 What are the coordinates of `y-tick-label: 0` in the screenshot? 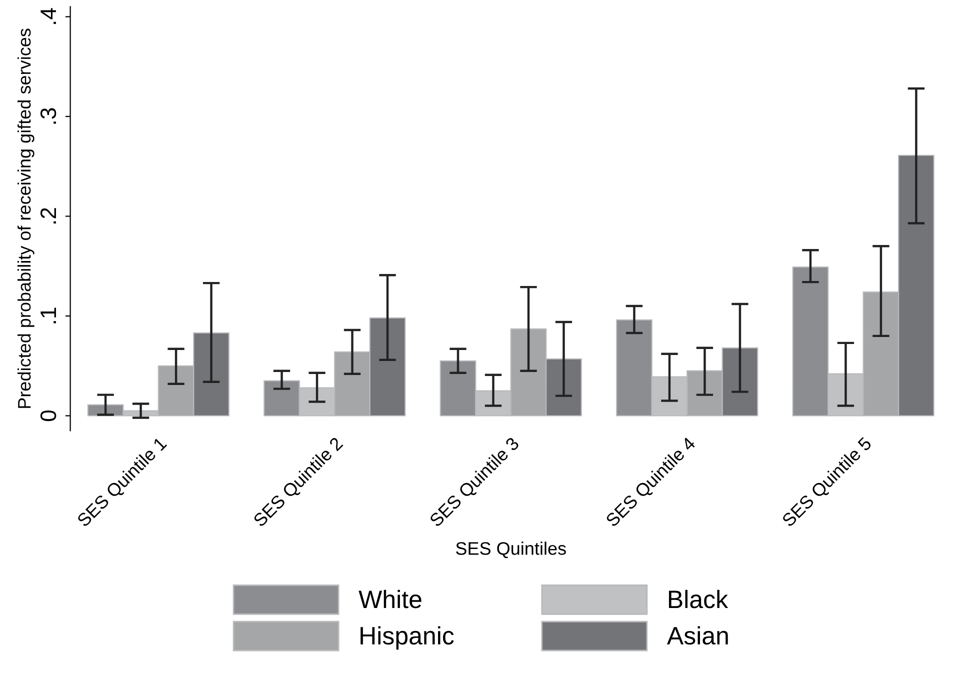 It's located at (48, 416).